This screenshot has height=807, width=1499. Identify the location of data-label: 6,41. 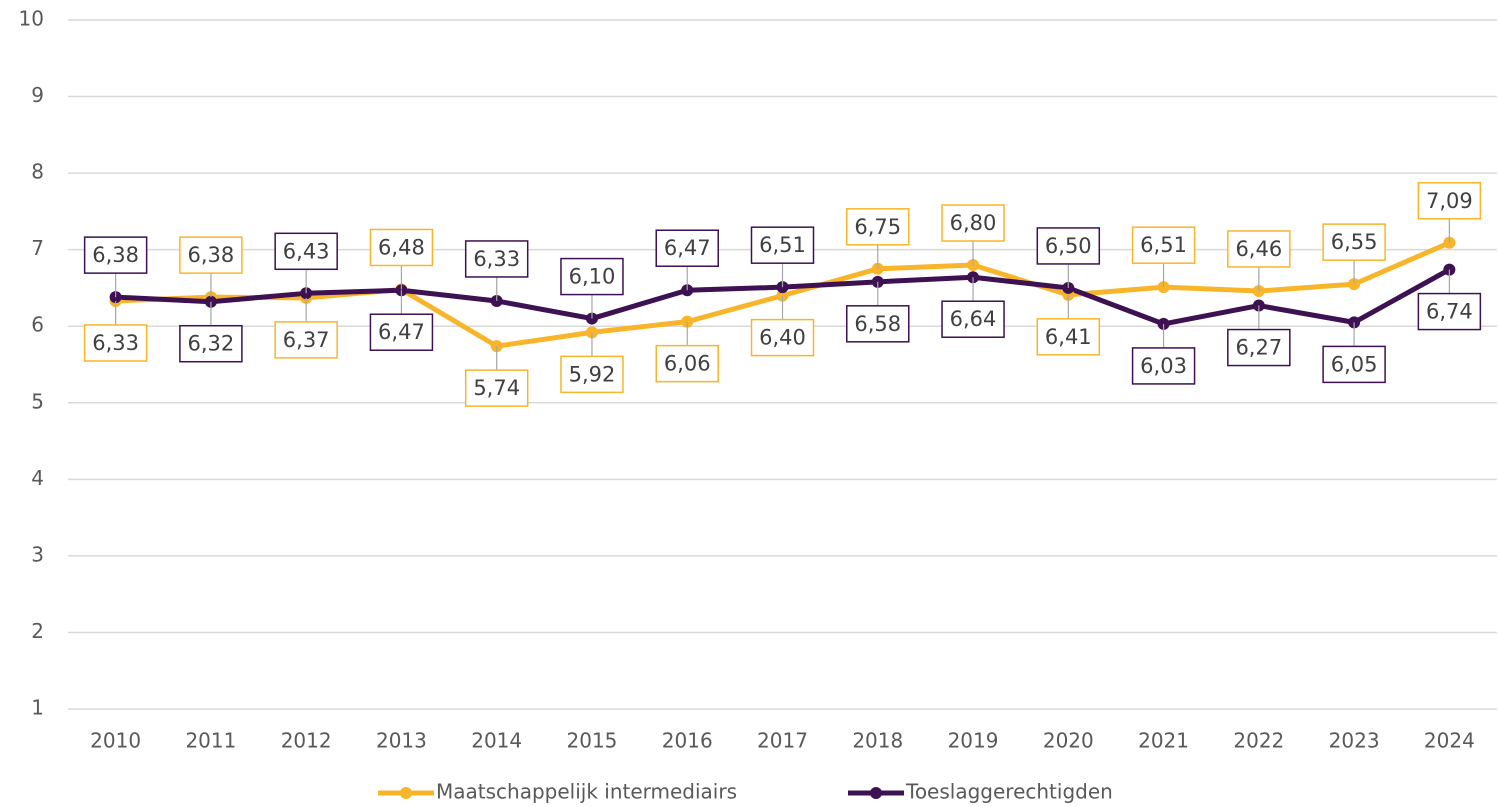
(1068, 337).